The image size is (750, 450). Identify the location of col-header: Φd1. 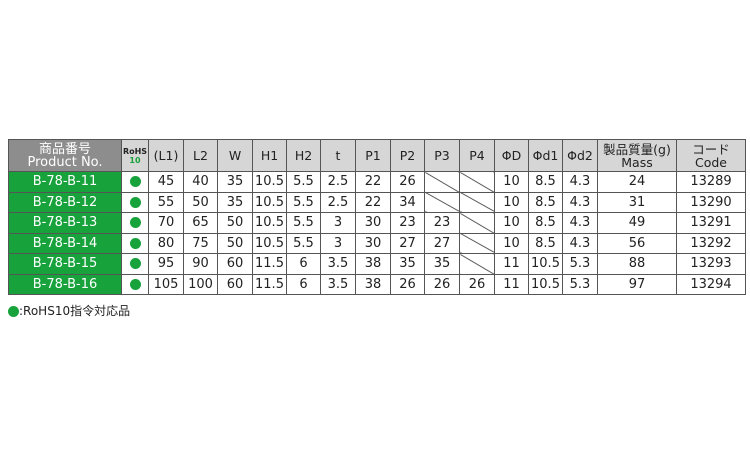
(545, 155).